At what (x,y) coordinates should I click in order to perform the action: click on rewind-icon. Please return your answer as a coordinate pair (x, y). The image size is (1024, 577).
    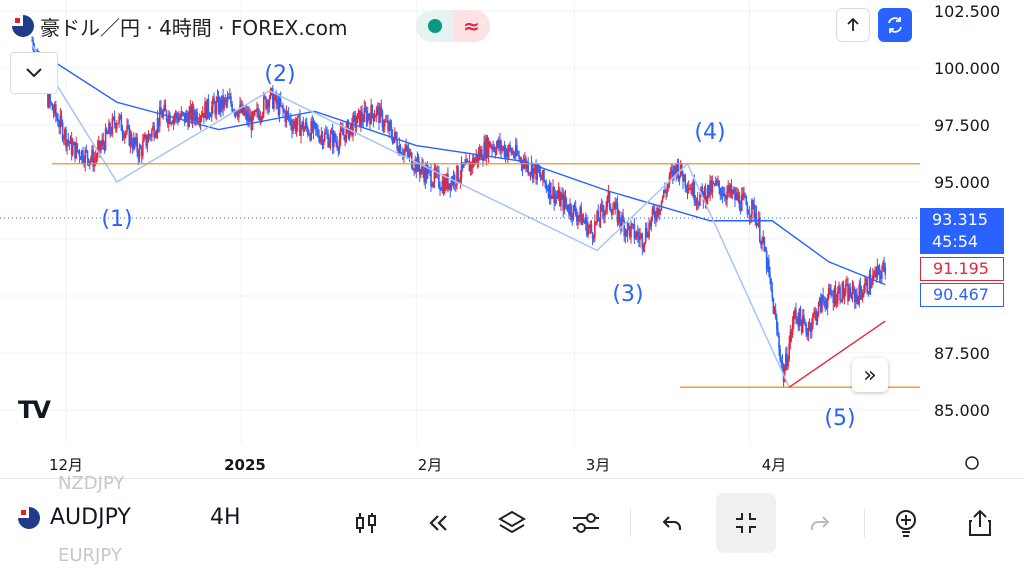
    Looking at the image, I should click on (438, 523).